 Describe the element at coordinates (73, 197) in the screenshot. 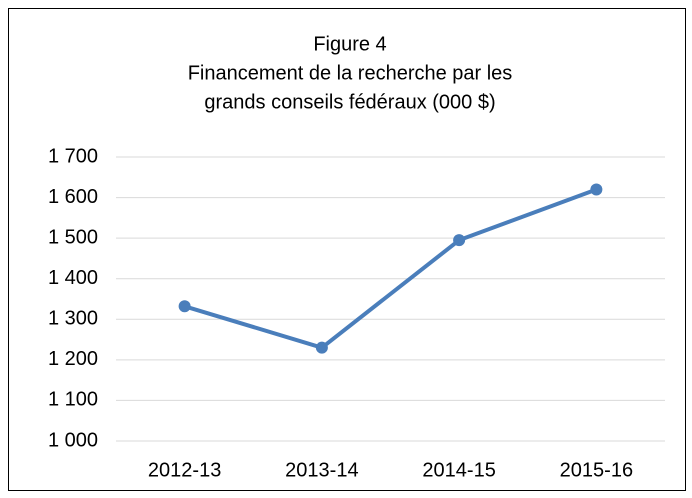

I see `y-tick-label: 1 600` at that location.